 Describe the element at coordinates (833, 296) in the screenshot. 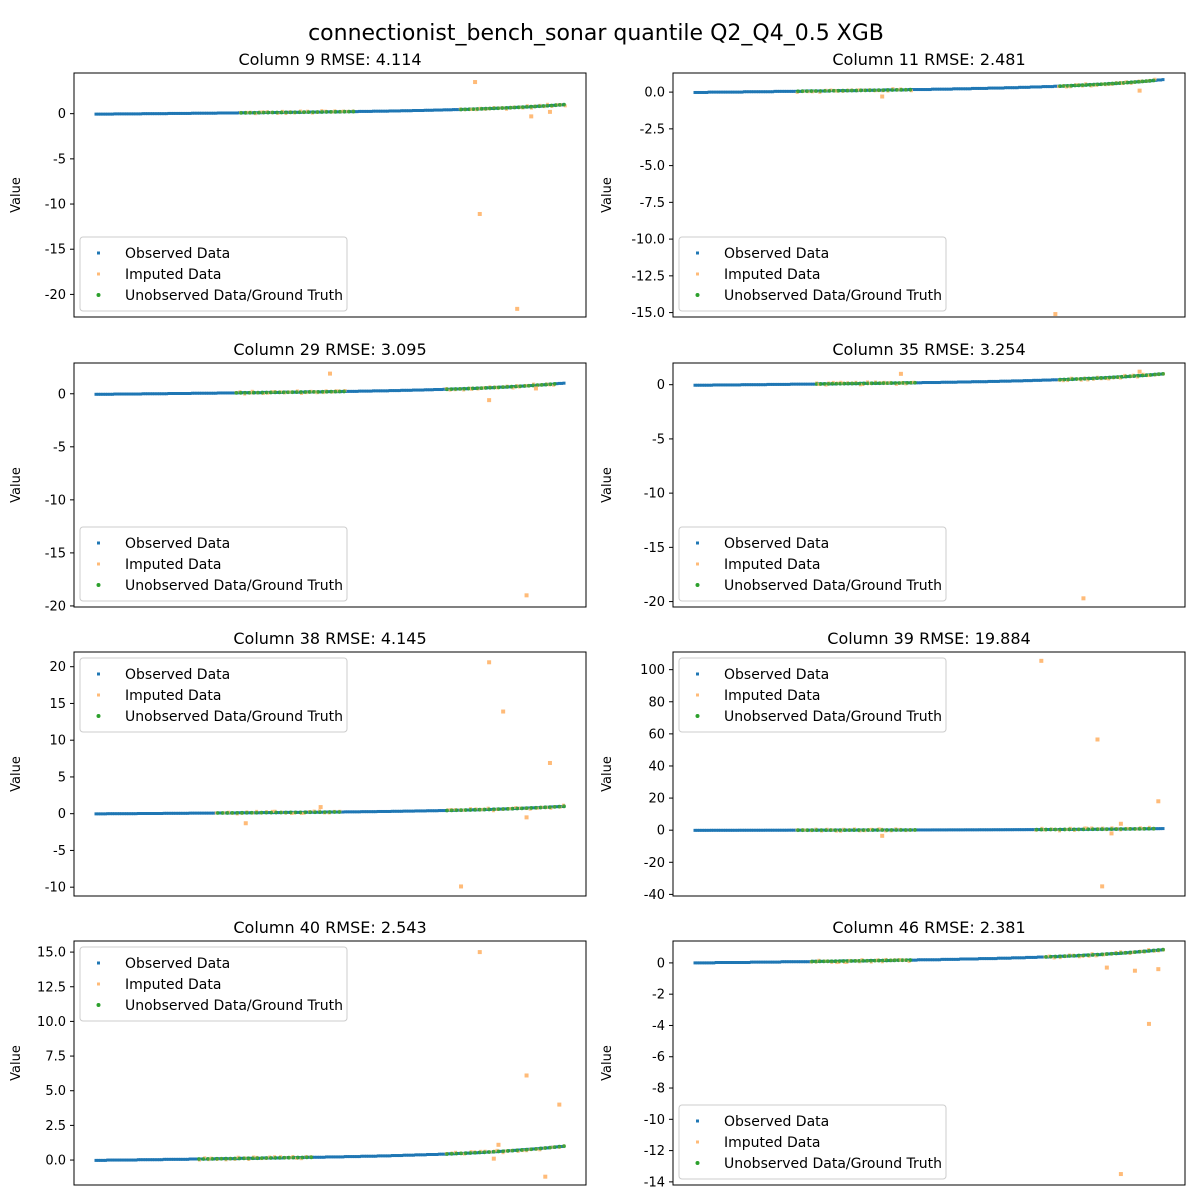

I see `legend-label-unobserved: Unobserved Data/Ground Truth` at that location.